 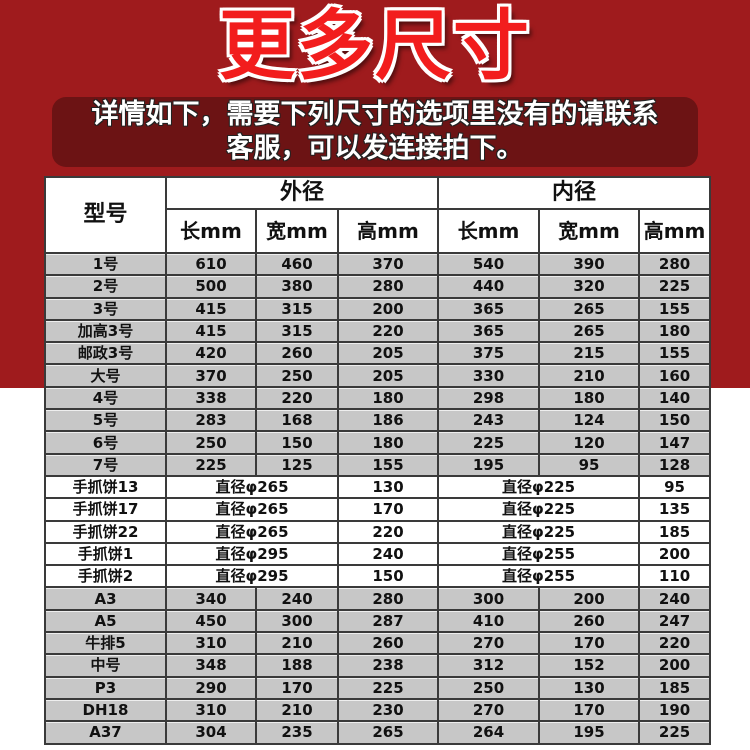 What do you see at coordinates (489, 464) in the screenshot?
I see `value-cell: 195` at bounding box center [489, 464].